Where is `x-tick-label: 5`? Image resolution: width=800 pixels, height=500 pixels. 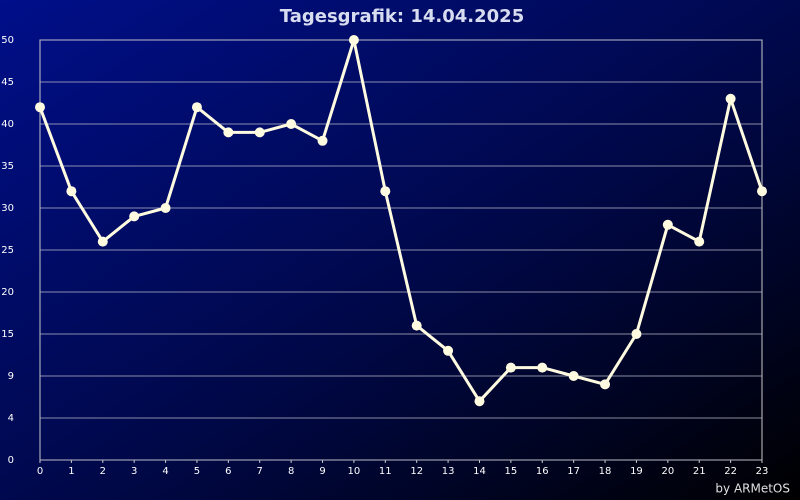 x-tick-label: 5 is located at coordinates (197, 471).